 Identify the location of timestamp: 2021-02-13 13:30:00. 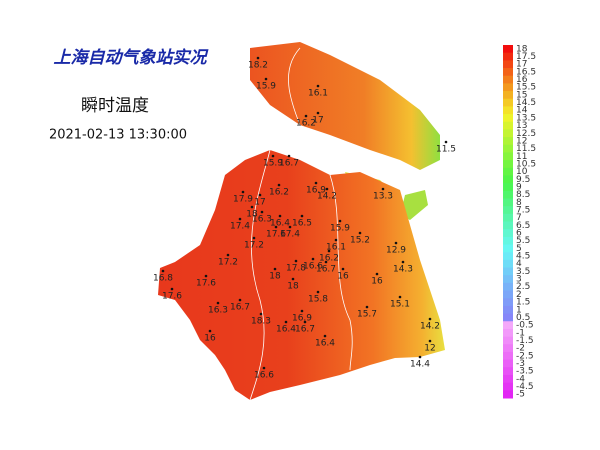
(118, 135).